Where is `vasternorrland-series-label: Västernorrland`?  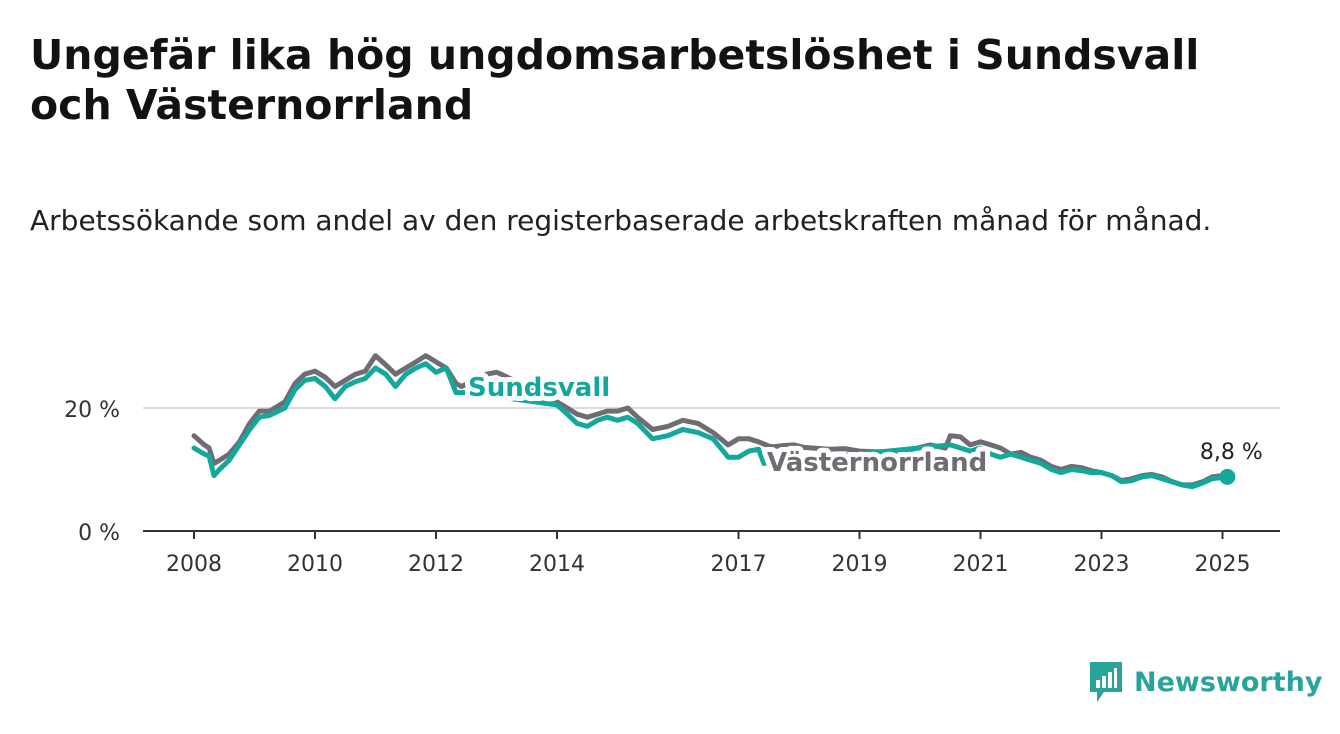 vasternorrland-series-label: Västernorrland is located at coordinates (877, 463).